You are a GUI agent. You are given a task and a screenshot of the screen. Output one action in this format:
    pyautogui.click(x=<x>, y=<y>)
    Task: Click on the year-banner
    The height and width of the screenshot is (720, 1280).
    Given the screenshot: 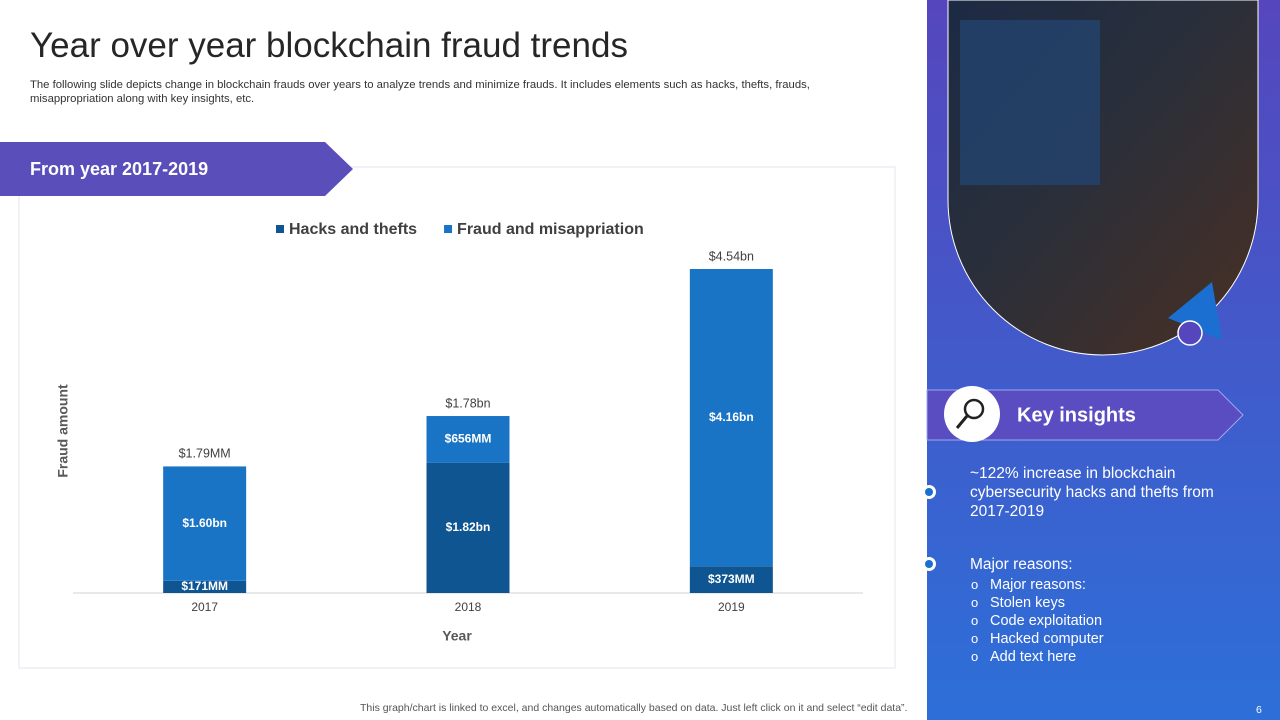 What is the action you would take?
    pyautogui.click(x=176, y=169)
    